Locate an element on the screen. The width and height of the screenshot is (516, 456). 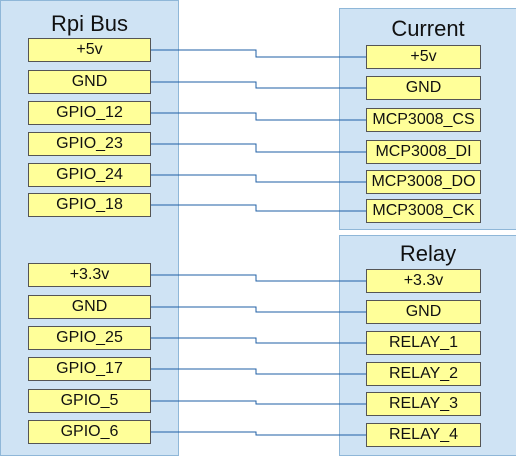
current-pin: GND is located at coordinates (423, 88).